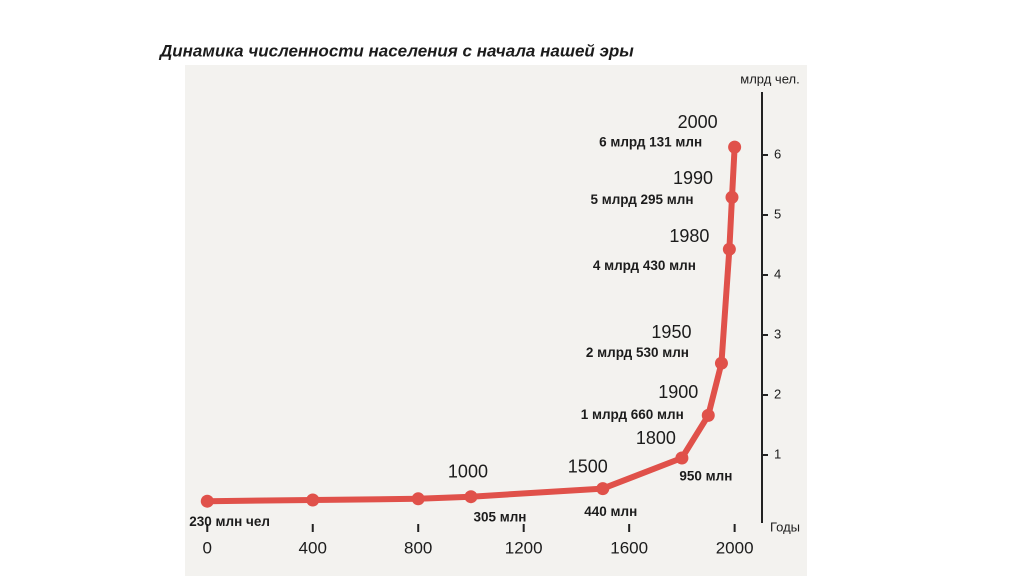  I want to click on x-tick-label: 1200, so click(524, 547).